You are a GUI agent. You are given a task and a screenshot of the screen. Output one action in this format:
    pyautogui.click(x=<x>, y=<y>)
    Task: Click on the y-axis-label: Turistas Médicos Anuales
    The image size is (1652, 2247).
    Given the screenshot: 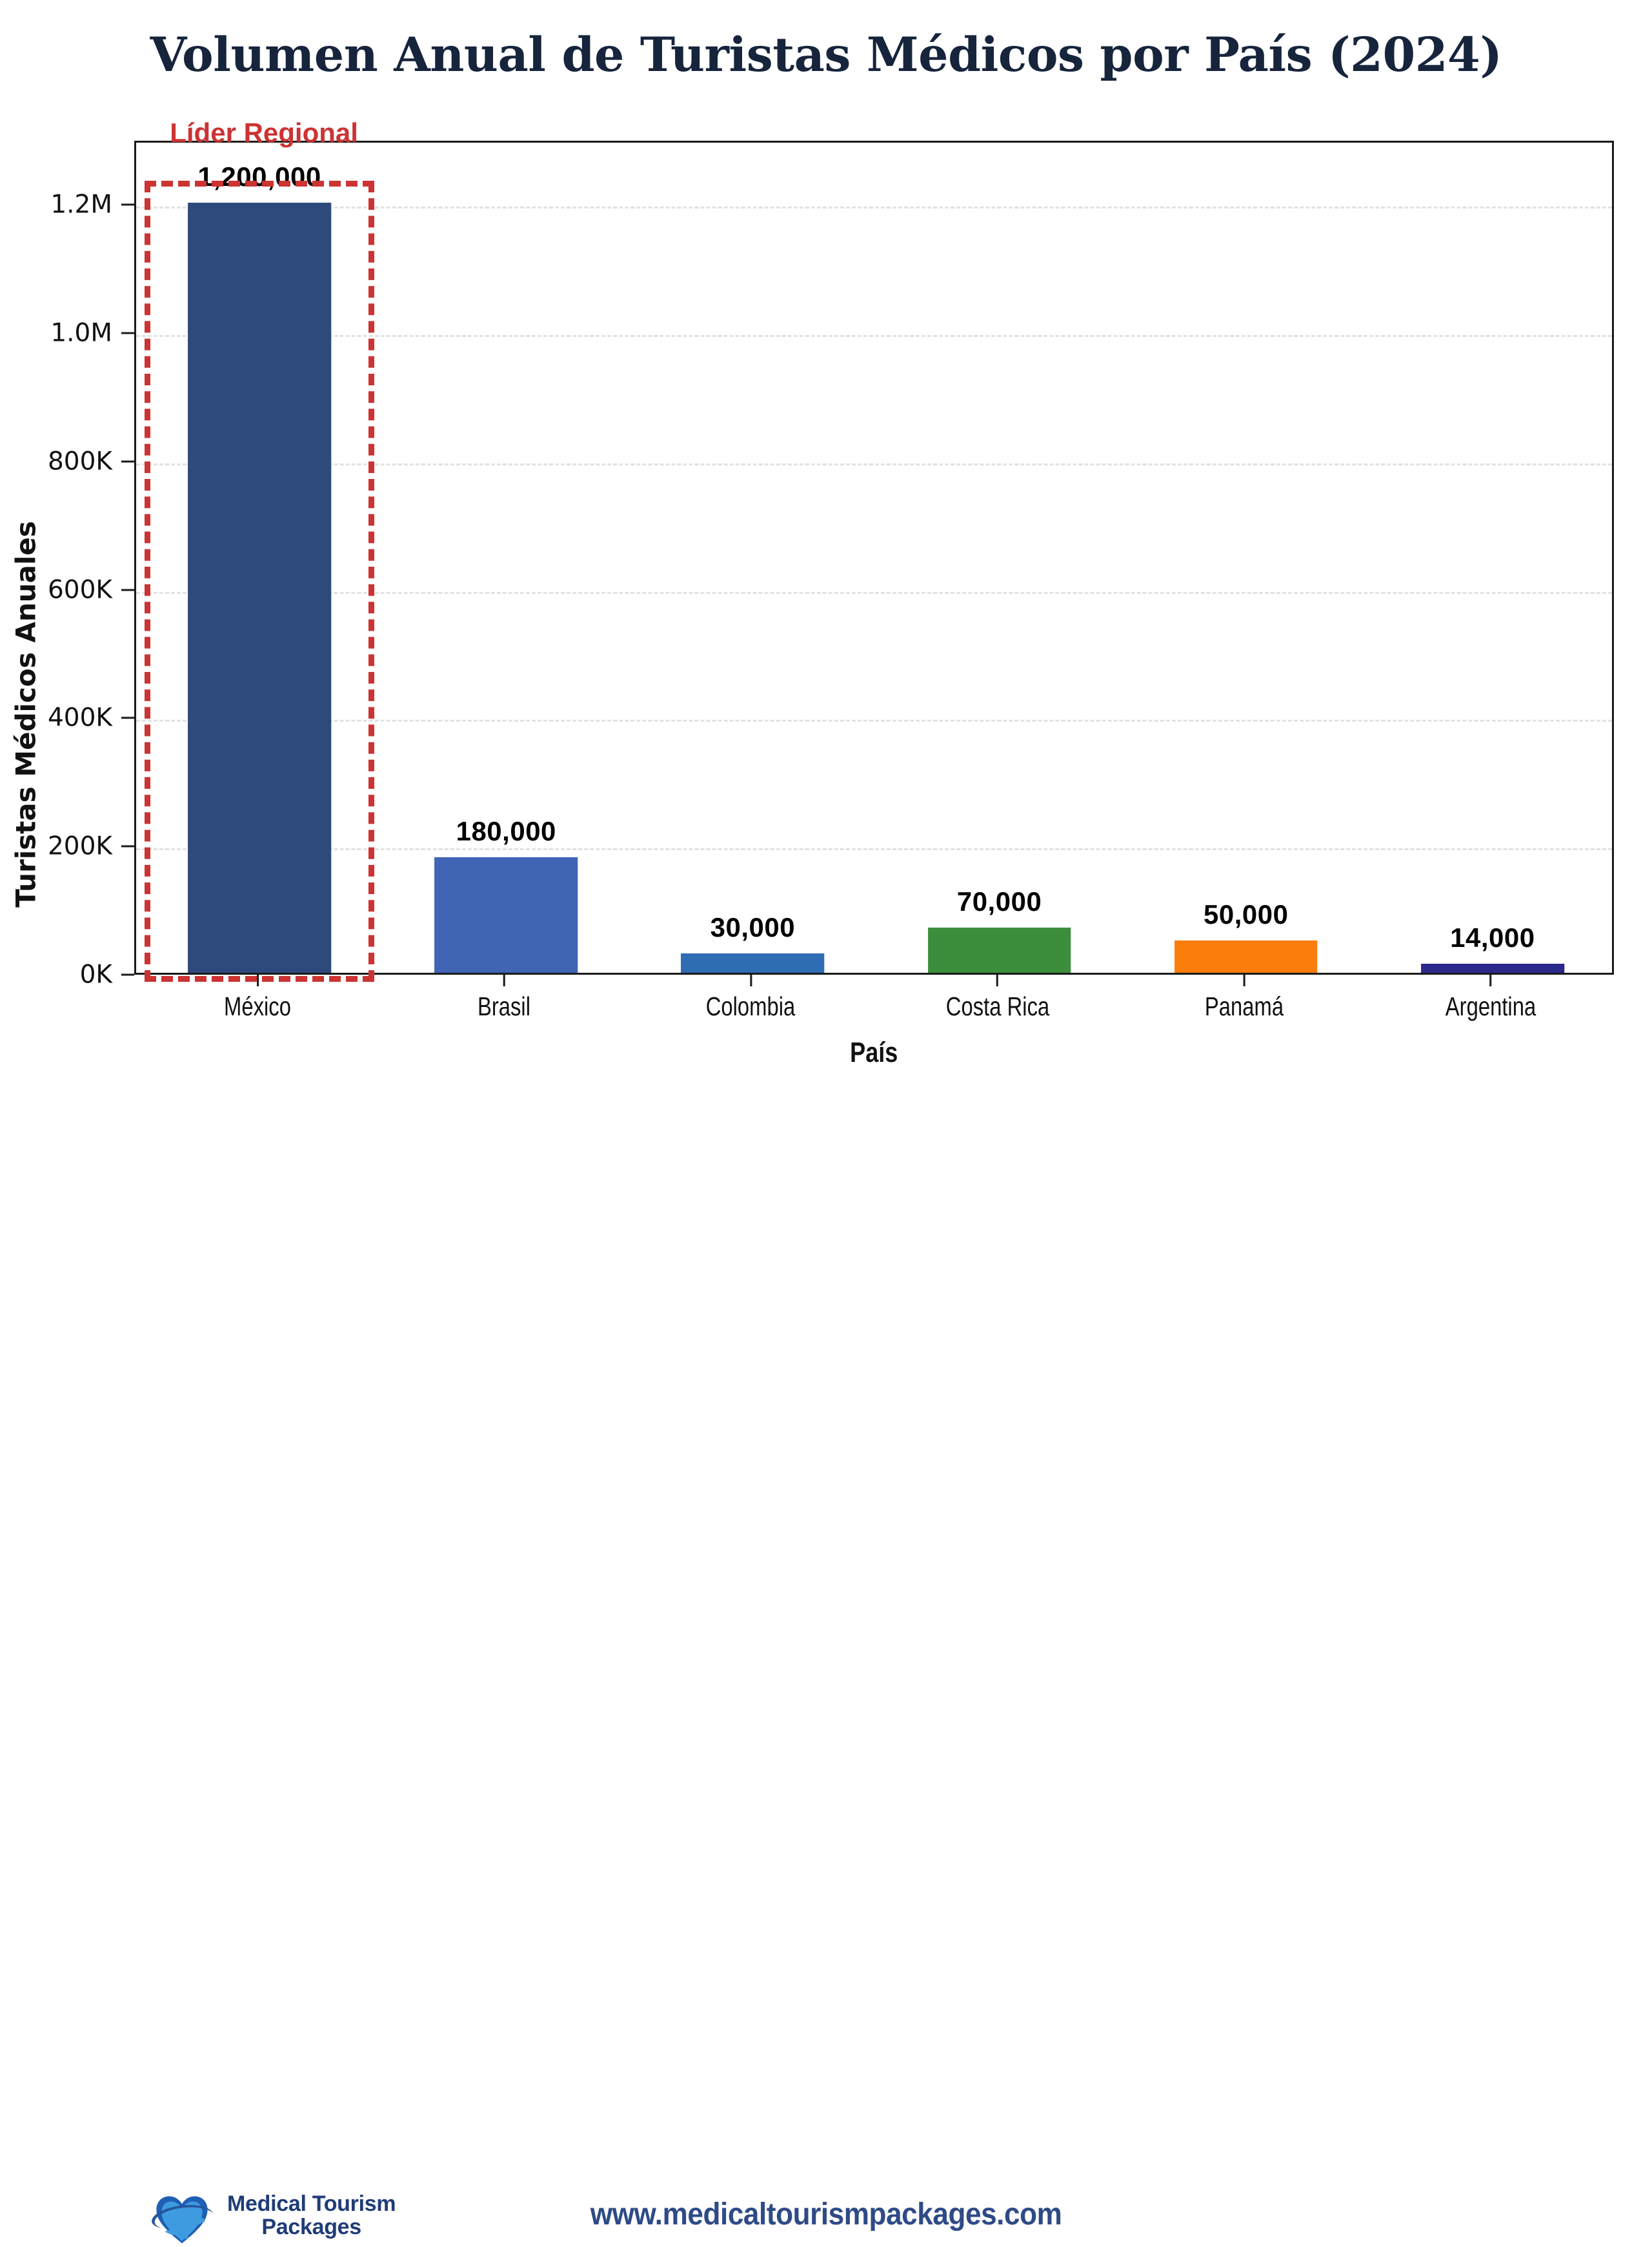 What is the action you would take?
    pyautogui.click(x=26, y=714)
    